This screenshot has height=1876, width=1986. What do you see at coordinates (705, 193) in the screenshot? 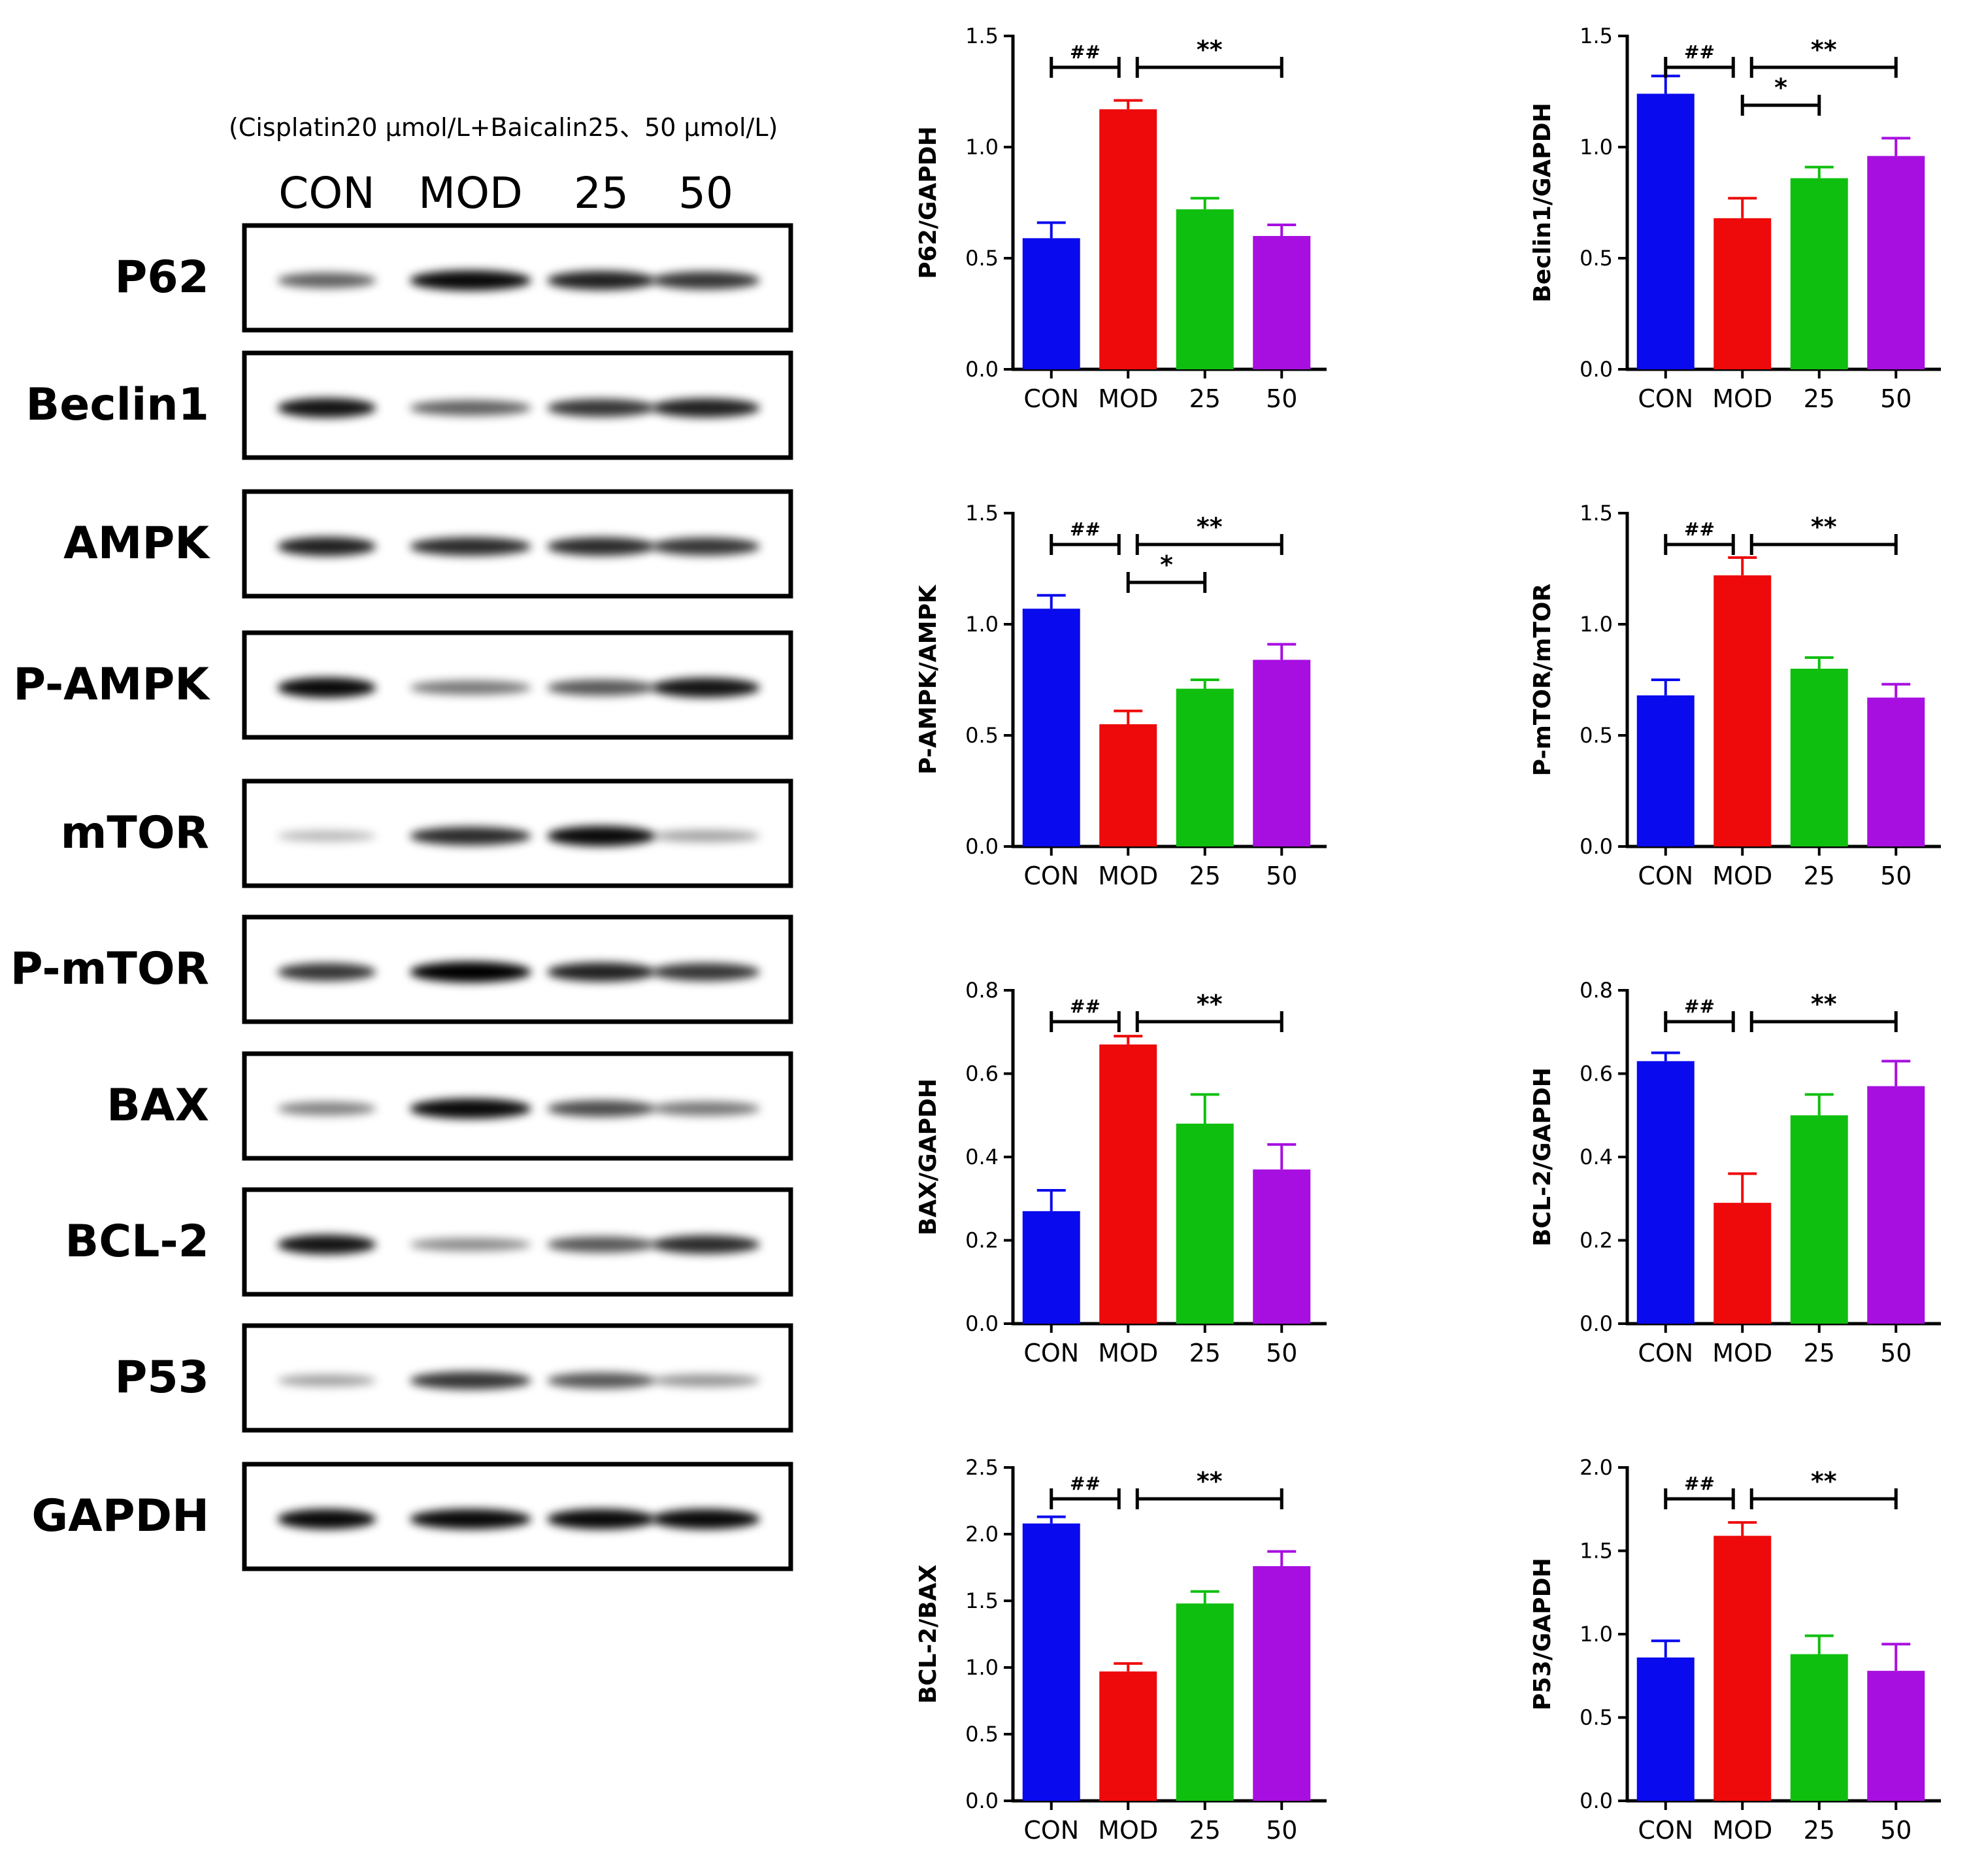
I see `lane-label-50: 50` at bounding box center [705, 193].